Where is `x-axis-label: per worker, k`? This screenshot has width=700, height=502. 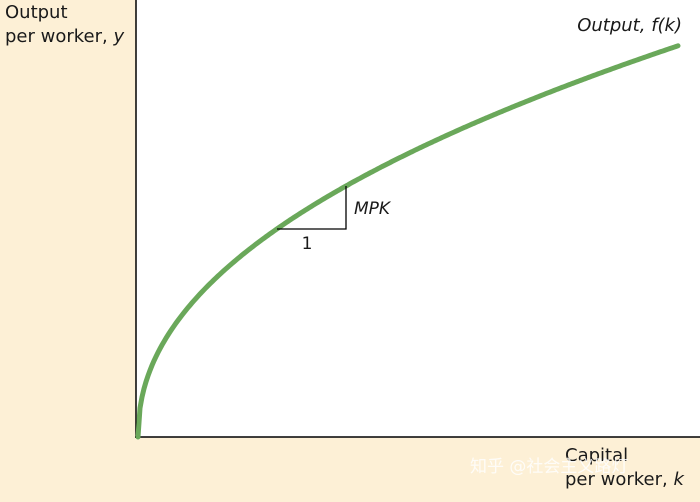 x-axis-label: per worker, k is located at coordinates (625, 479).